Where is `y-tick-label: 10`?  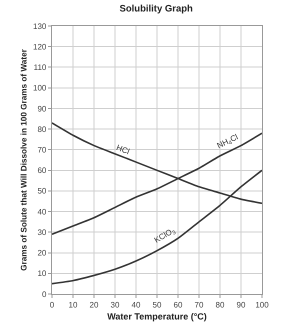 y-tick-label: 10 is located at coordinates (42, 273).